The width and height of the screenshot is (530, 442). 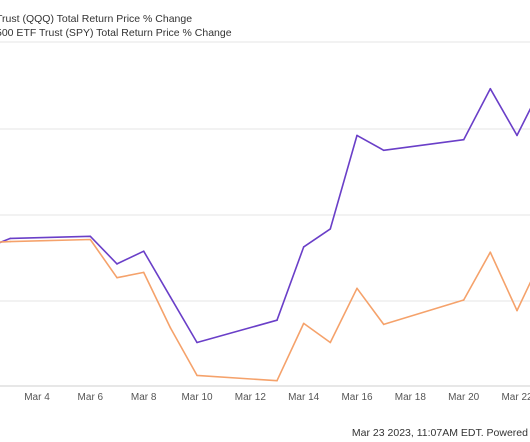 I want to click on chart-footer: Mar 23 2023, 11:07AM EDT. Powered, so click(x=265, y=433).